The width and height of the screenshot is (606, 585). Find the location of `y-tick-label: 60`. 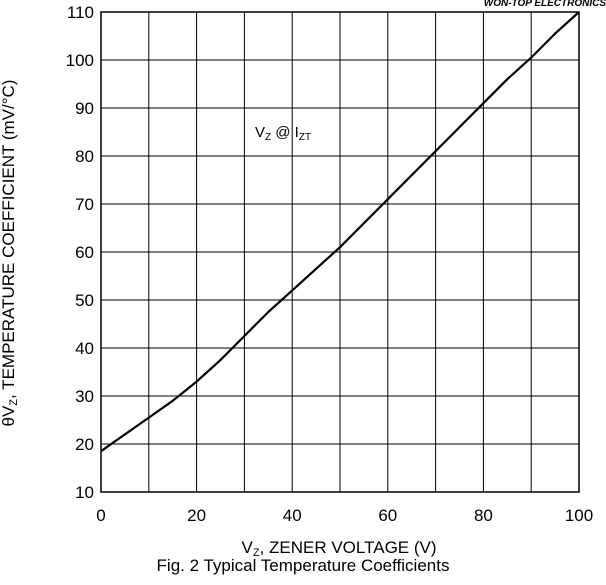

y-tick-label: 60 is located at coordinates (84, 252).